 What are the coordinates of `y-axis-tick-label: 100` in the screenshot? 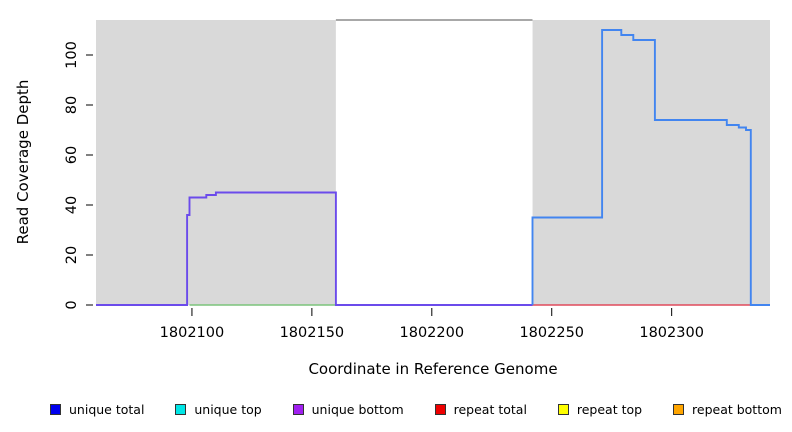 It's located at (72, 55).